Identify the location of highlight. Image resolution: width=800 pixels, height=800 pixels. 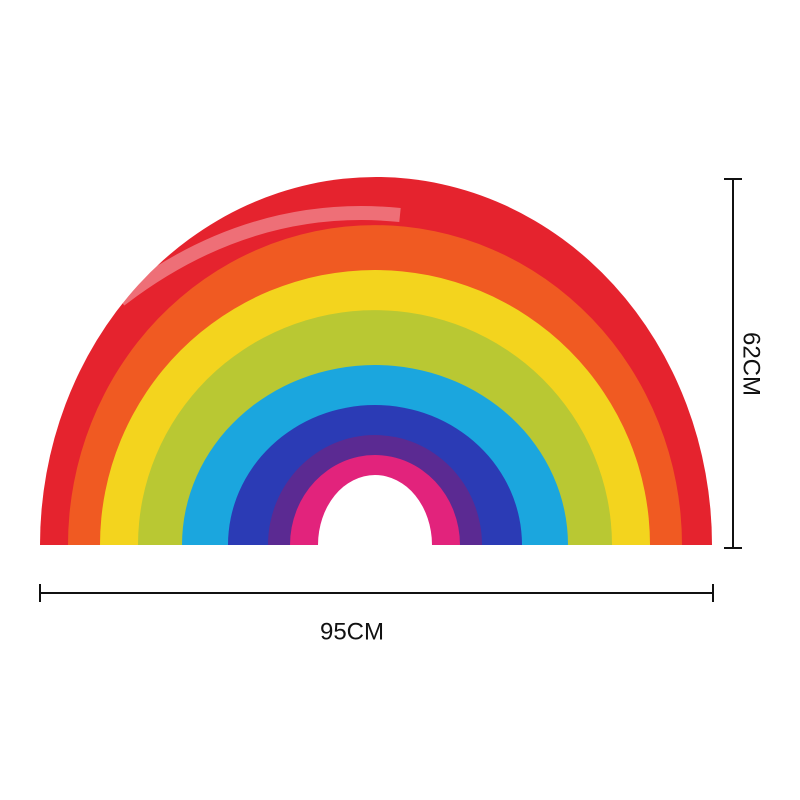
(258, 256).